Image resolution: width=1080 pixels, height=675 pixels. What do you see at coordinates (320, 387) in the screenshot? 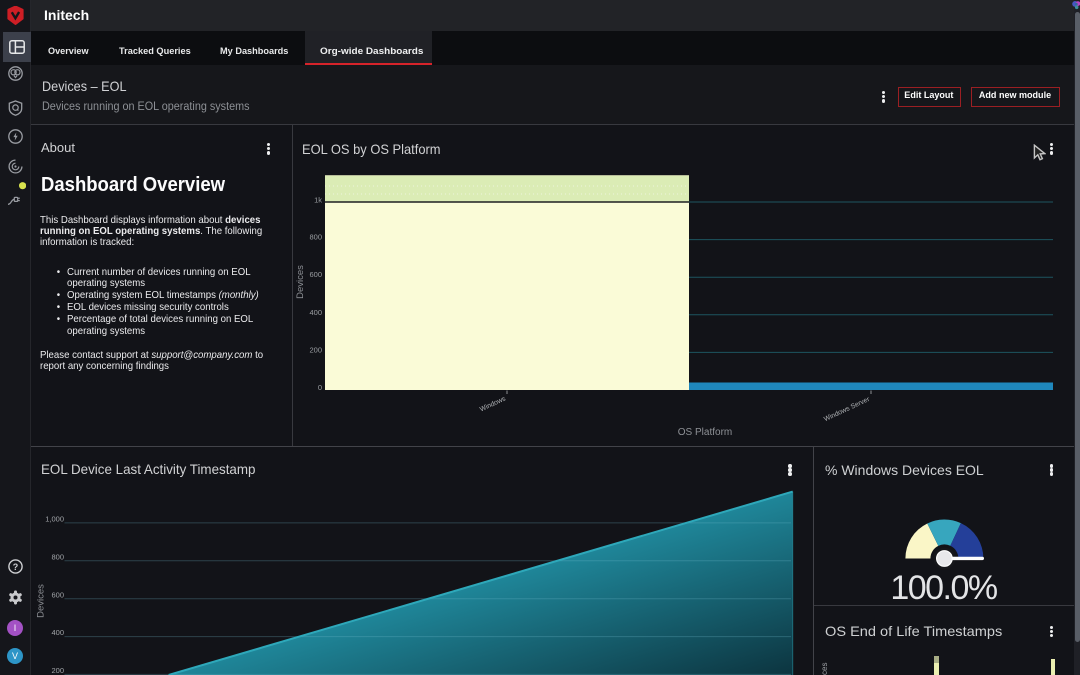
I see `svg-text: 0` at bounding box center [320, 387].